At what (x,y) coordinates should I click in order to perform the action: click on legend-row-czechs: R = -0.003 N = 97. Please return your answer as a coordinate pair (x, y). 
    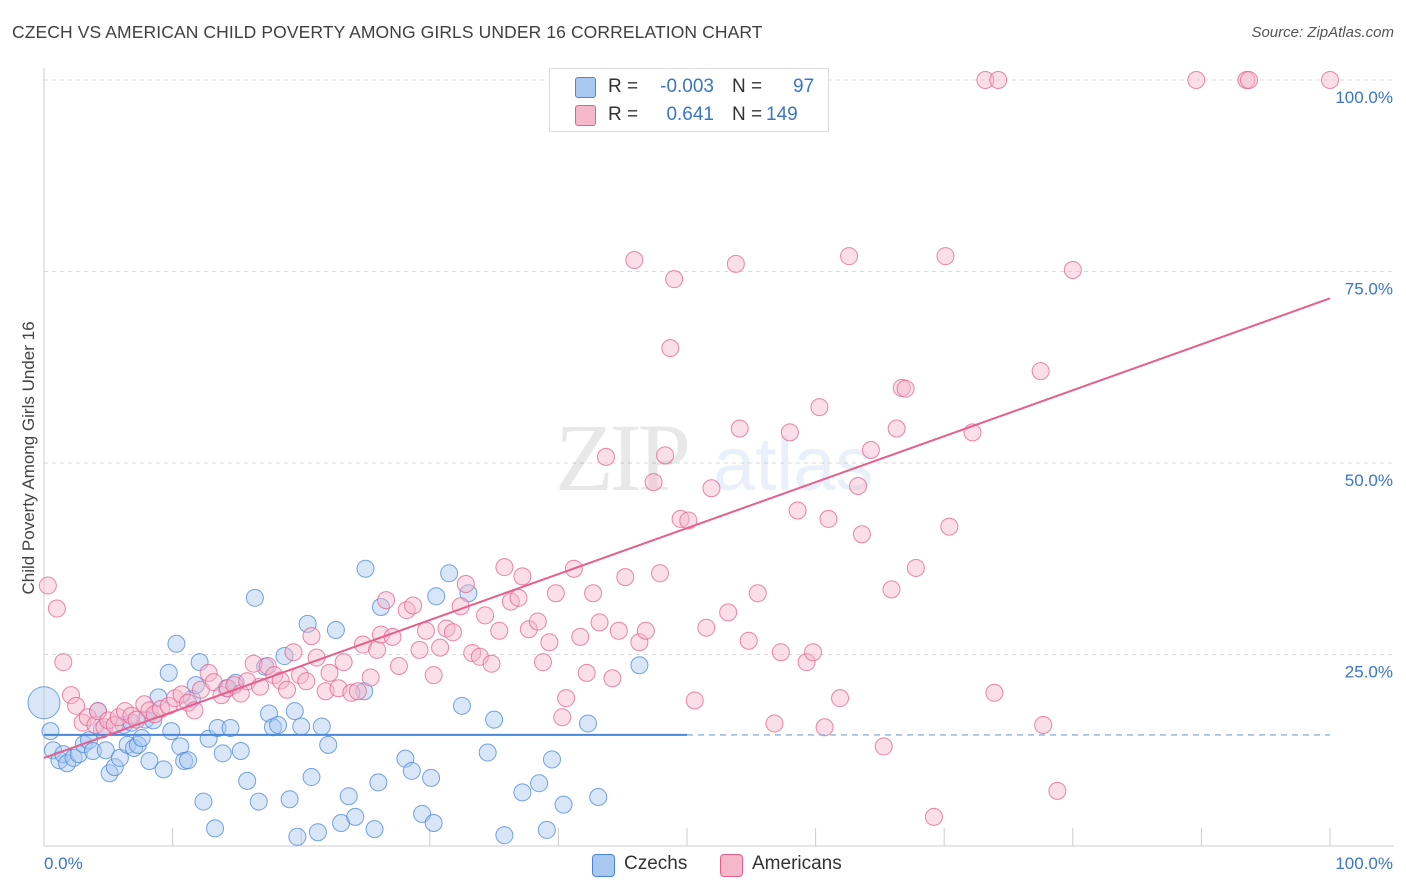
    Looking at the image, I should click on (689, 87).